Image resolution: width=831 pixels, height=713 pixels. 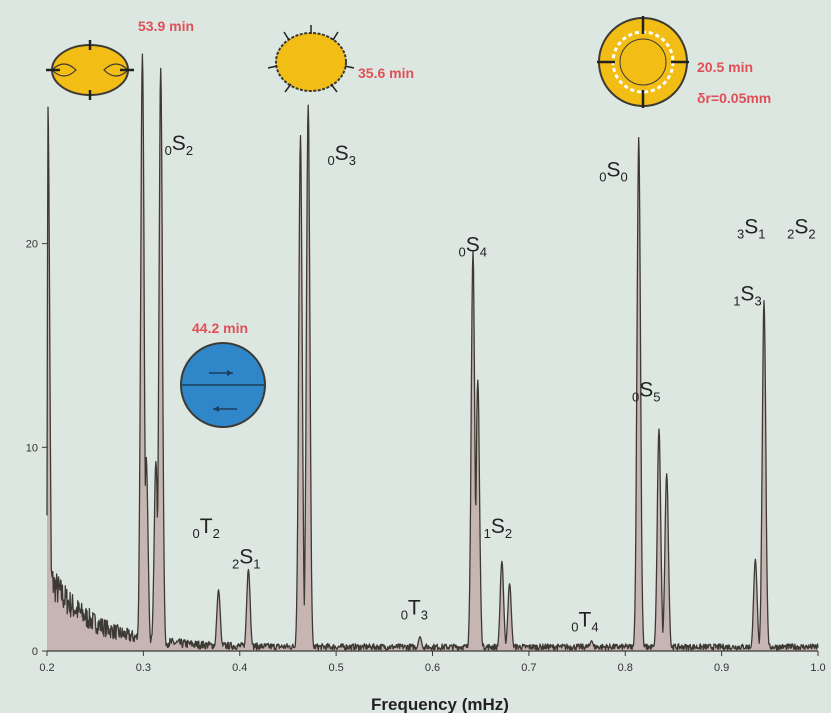 What do you see at coordinates (643, 62) in the screenshot?
I see `mode-0S0-illustration` at bounding box center [643, 62].